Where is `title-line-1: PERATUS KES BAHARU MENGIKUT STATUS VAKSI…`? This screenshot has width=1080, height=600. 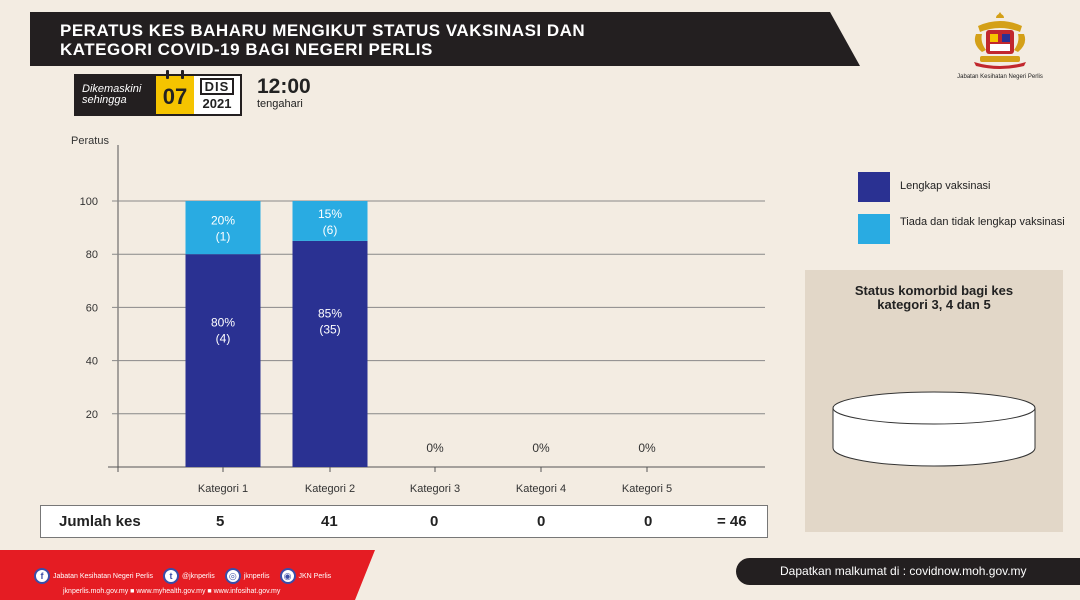 title-line-1: PERATUS KES BAHARU MENGIKUT STATUS VAKSI… is located at coordinates (323, 30).